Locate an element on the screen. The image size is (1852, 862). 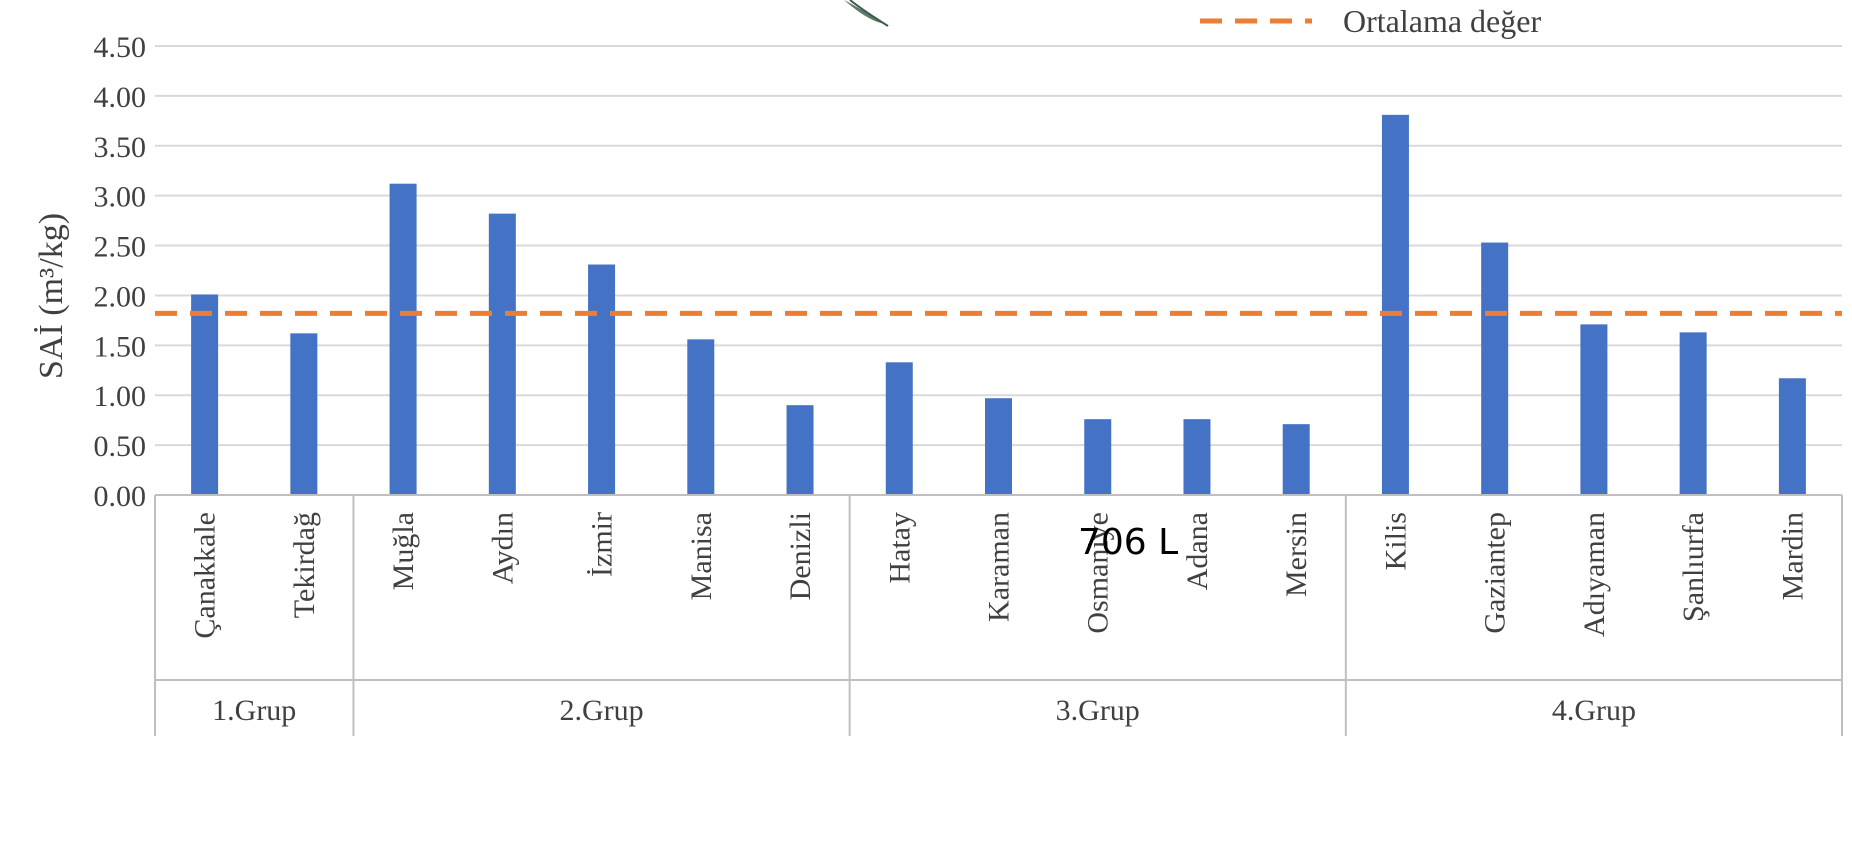
x-tick-label: Osmaniye is located at coordinates (1098, 573).